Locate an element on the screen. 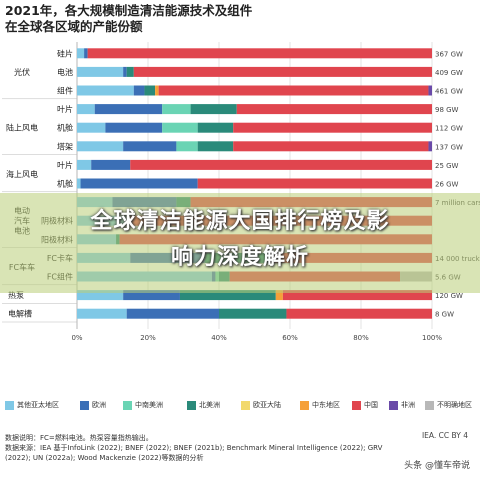  legend-item: 中国 is located at coordinates (365, 405).